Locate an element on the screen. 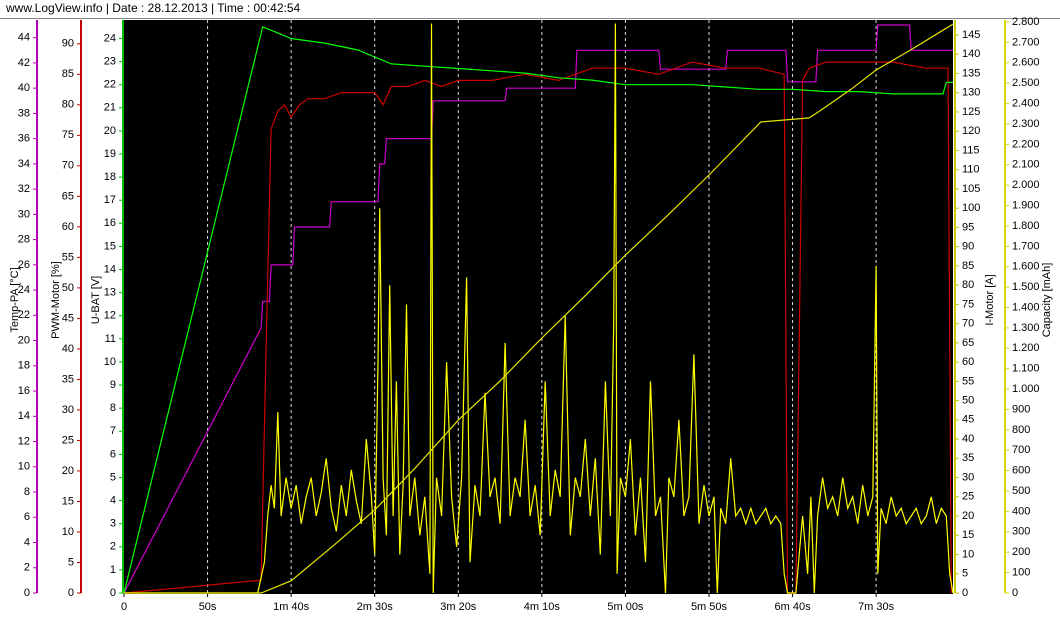  y-tick-label: 2.700 is located at coordinates (1026, 42).